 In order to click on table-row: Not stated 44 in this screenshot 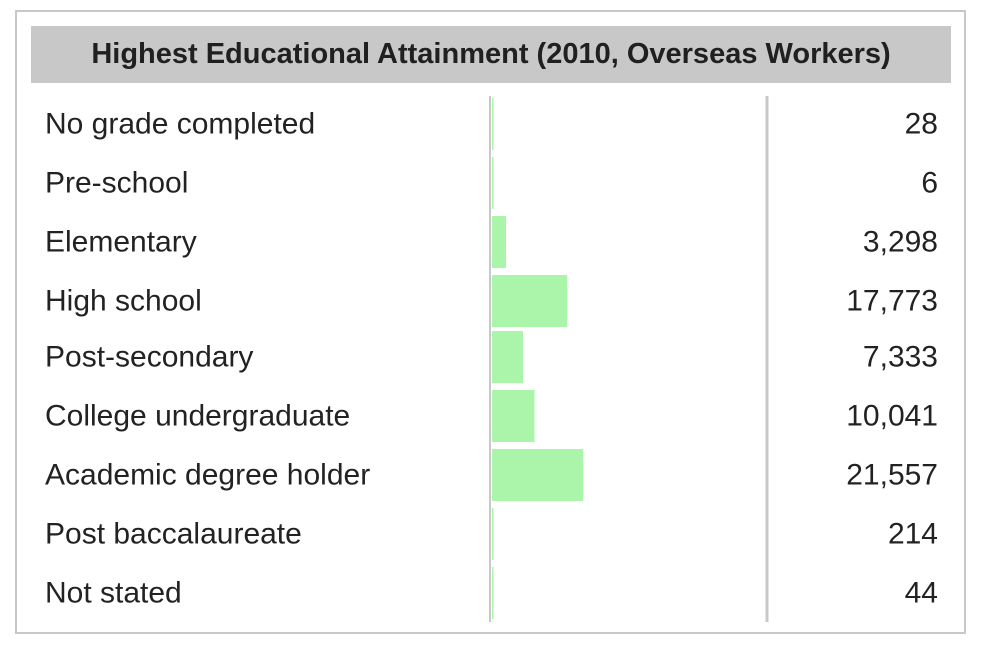, I will do `click(491, 593)`.